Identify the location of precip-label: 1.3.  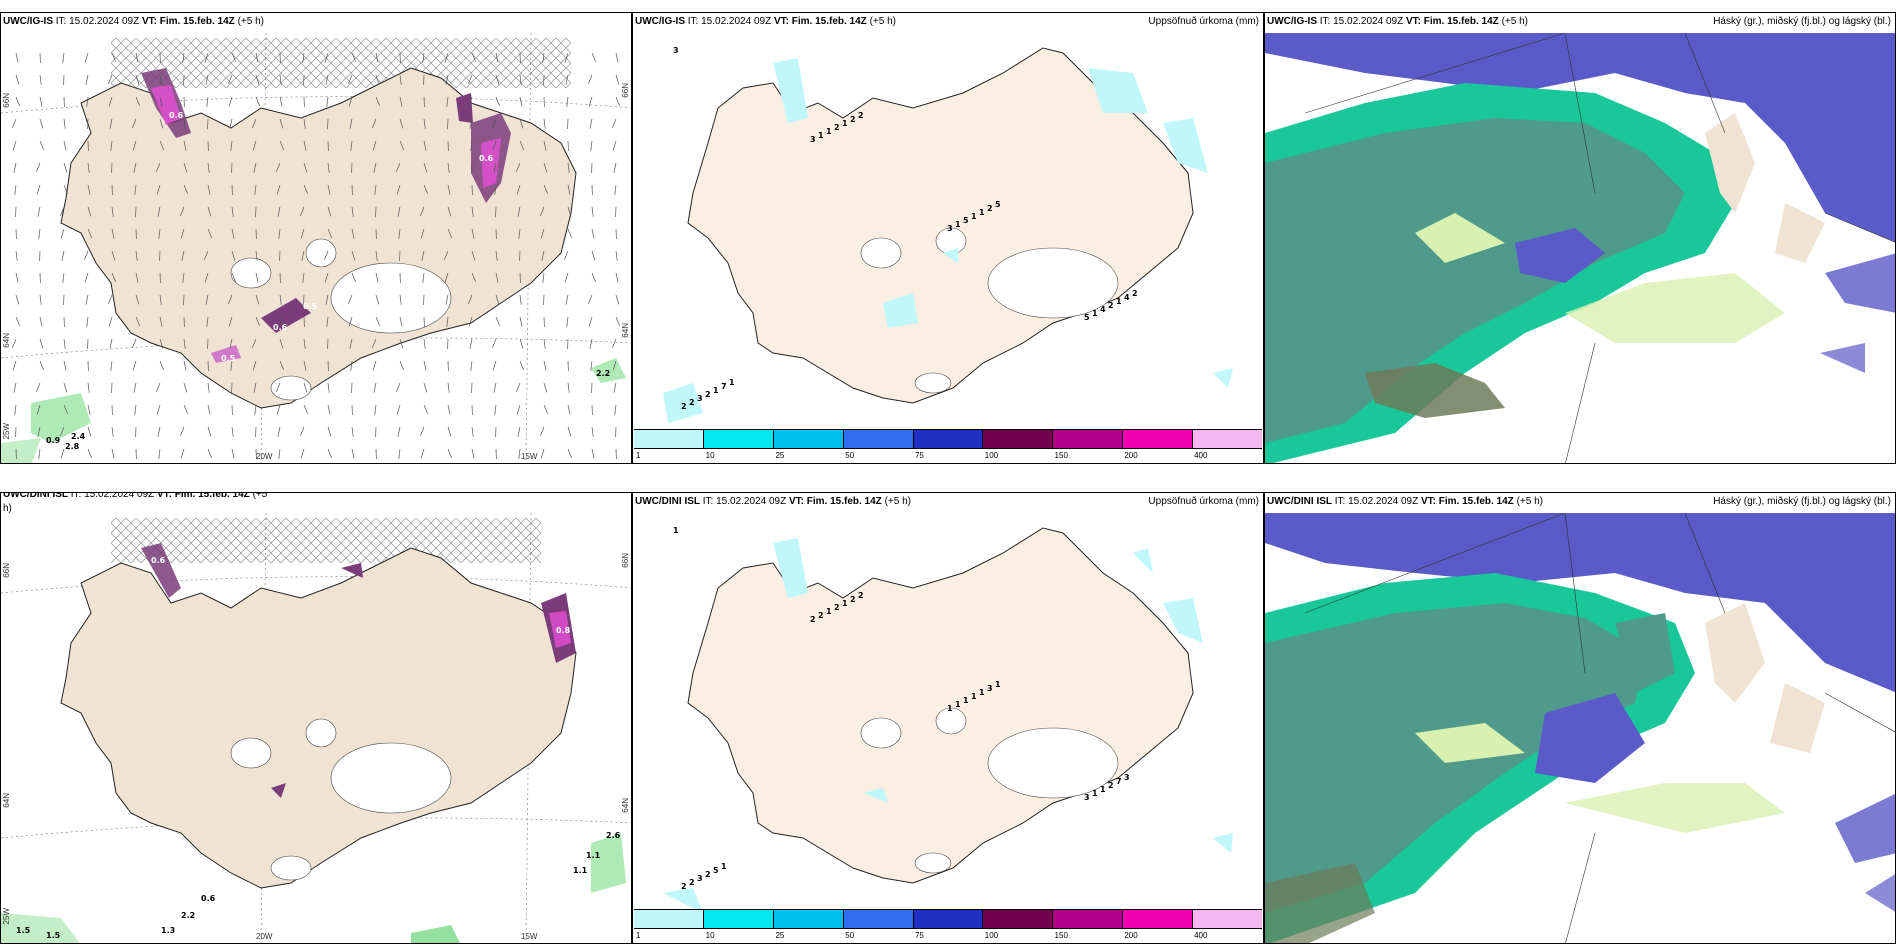
(168, 930).